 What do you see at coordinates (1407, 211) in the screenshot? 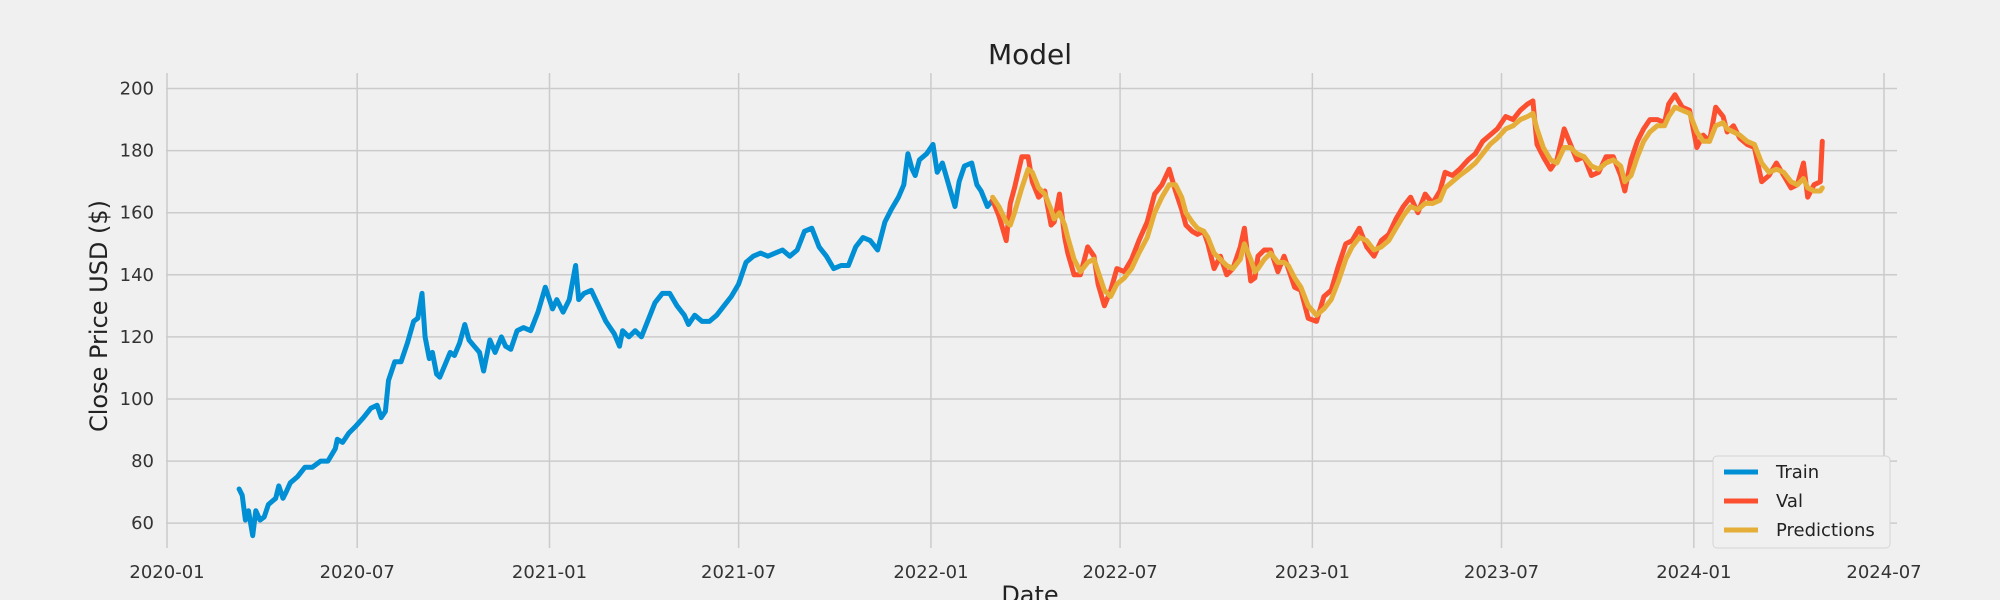
I see `series-line-predictions` at bounding box center [1407, 211].